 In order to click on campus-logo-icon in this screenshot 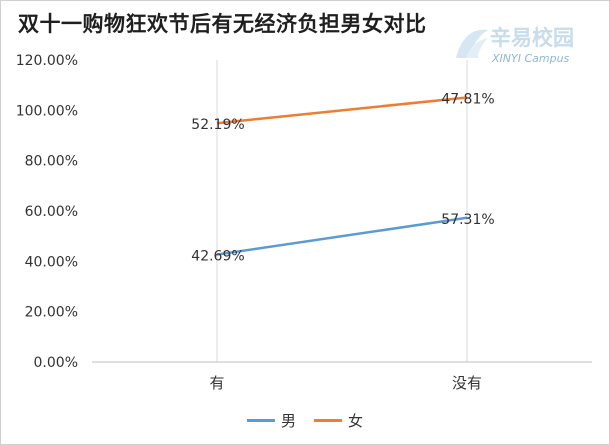, I will do `click(472, 43)`.